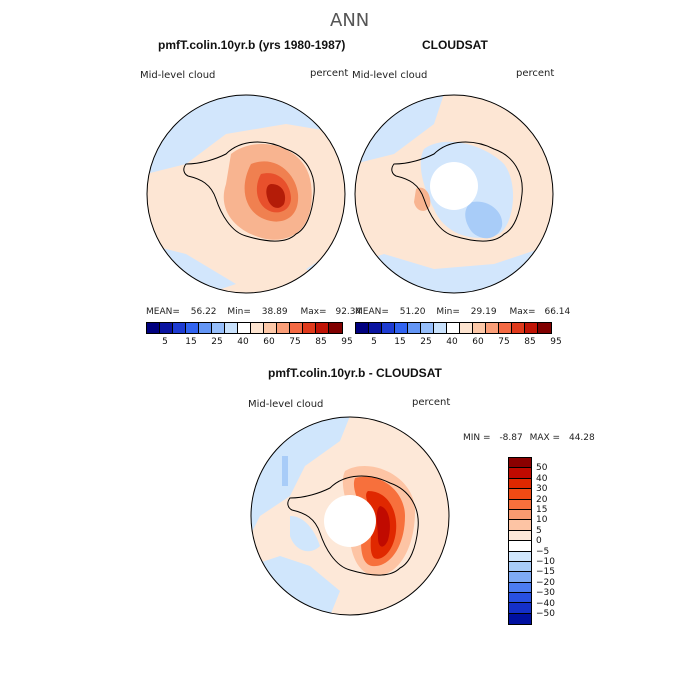 Image resolution: width=700 pixels, height=700 pixels. I want to click on obs-min-value: 29.19, so click(483, 312).